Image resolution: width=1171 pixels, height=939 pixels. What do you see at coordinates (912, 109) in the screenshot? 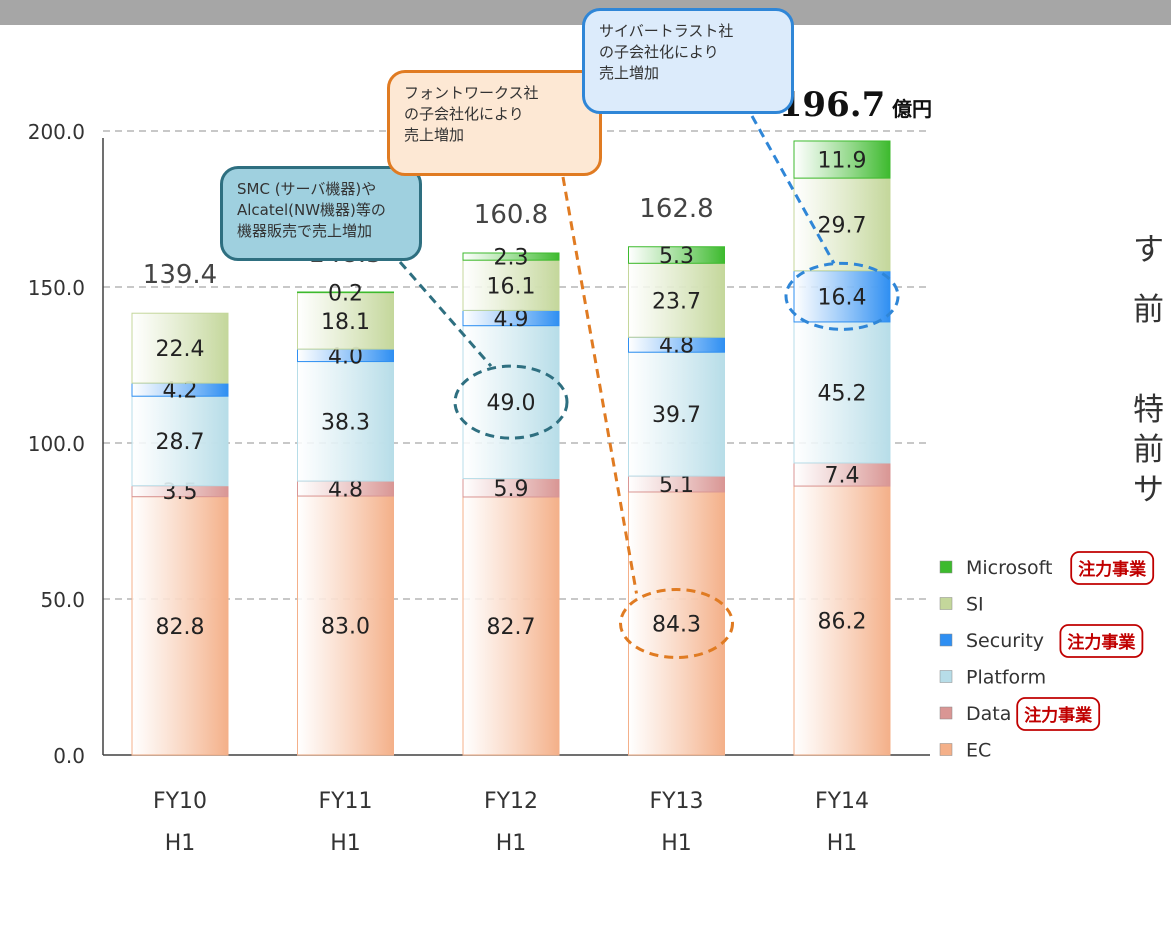
I see `bar-total-unit: 億円` at bounding box center [912, 109].